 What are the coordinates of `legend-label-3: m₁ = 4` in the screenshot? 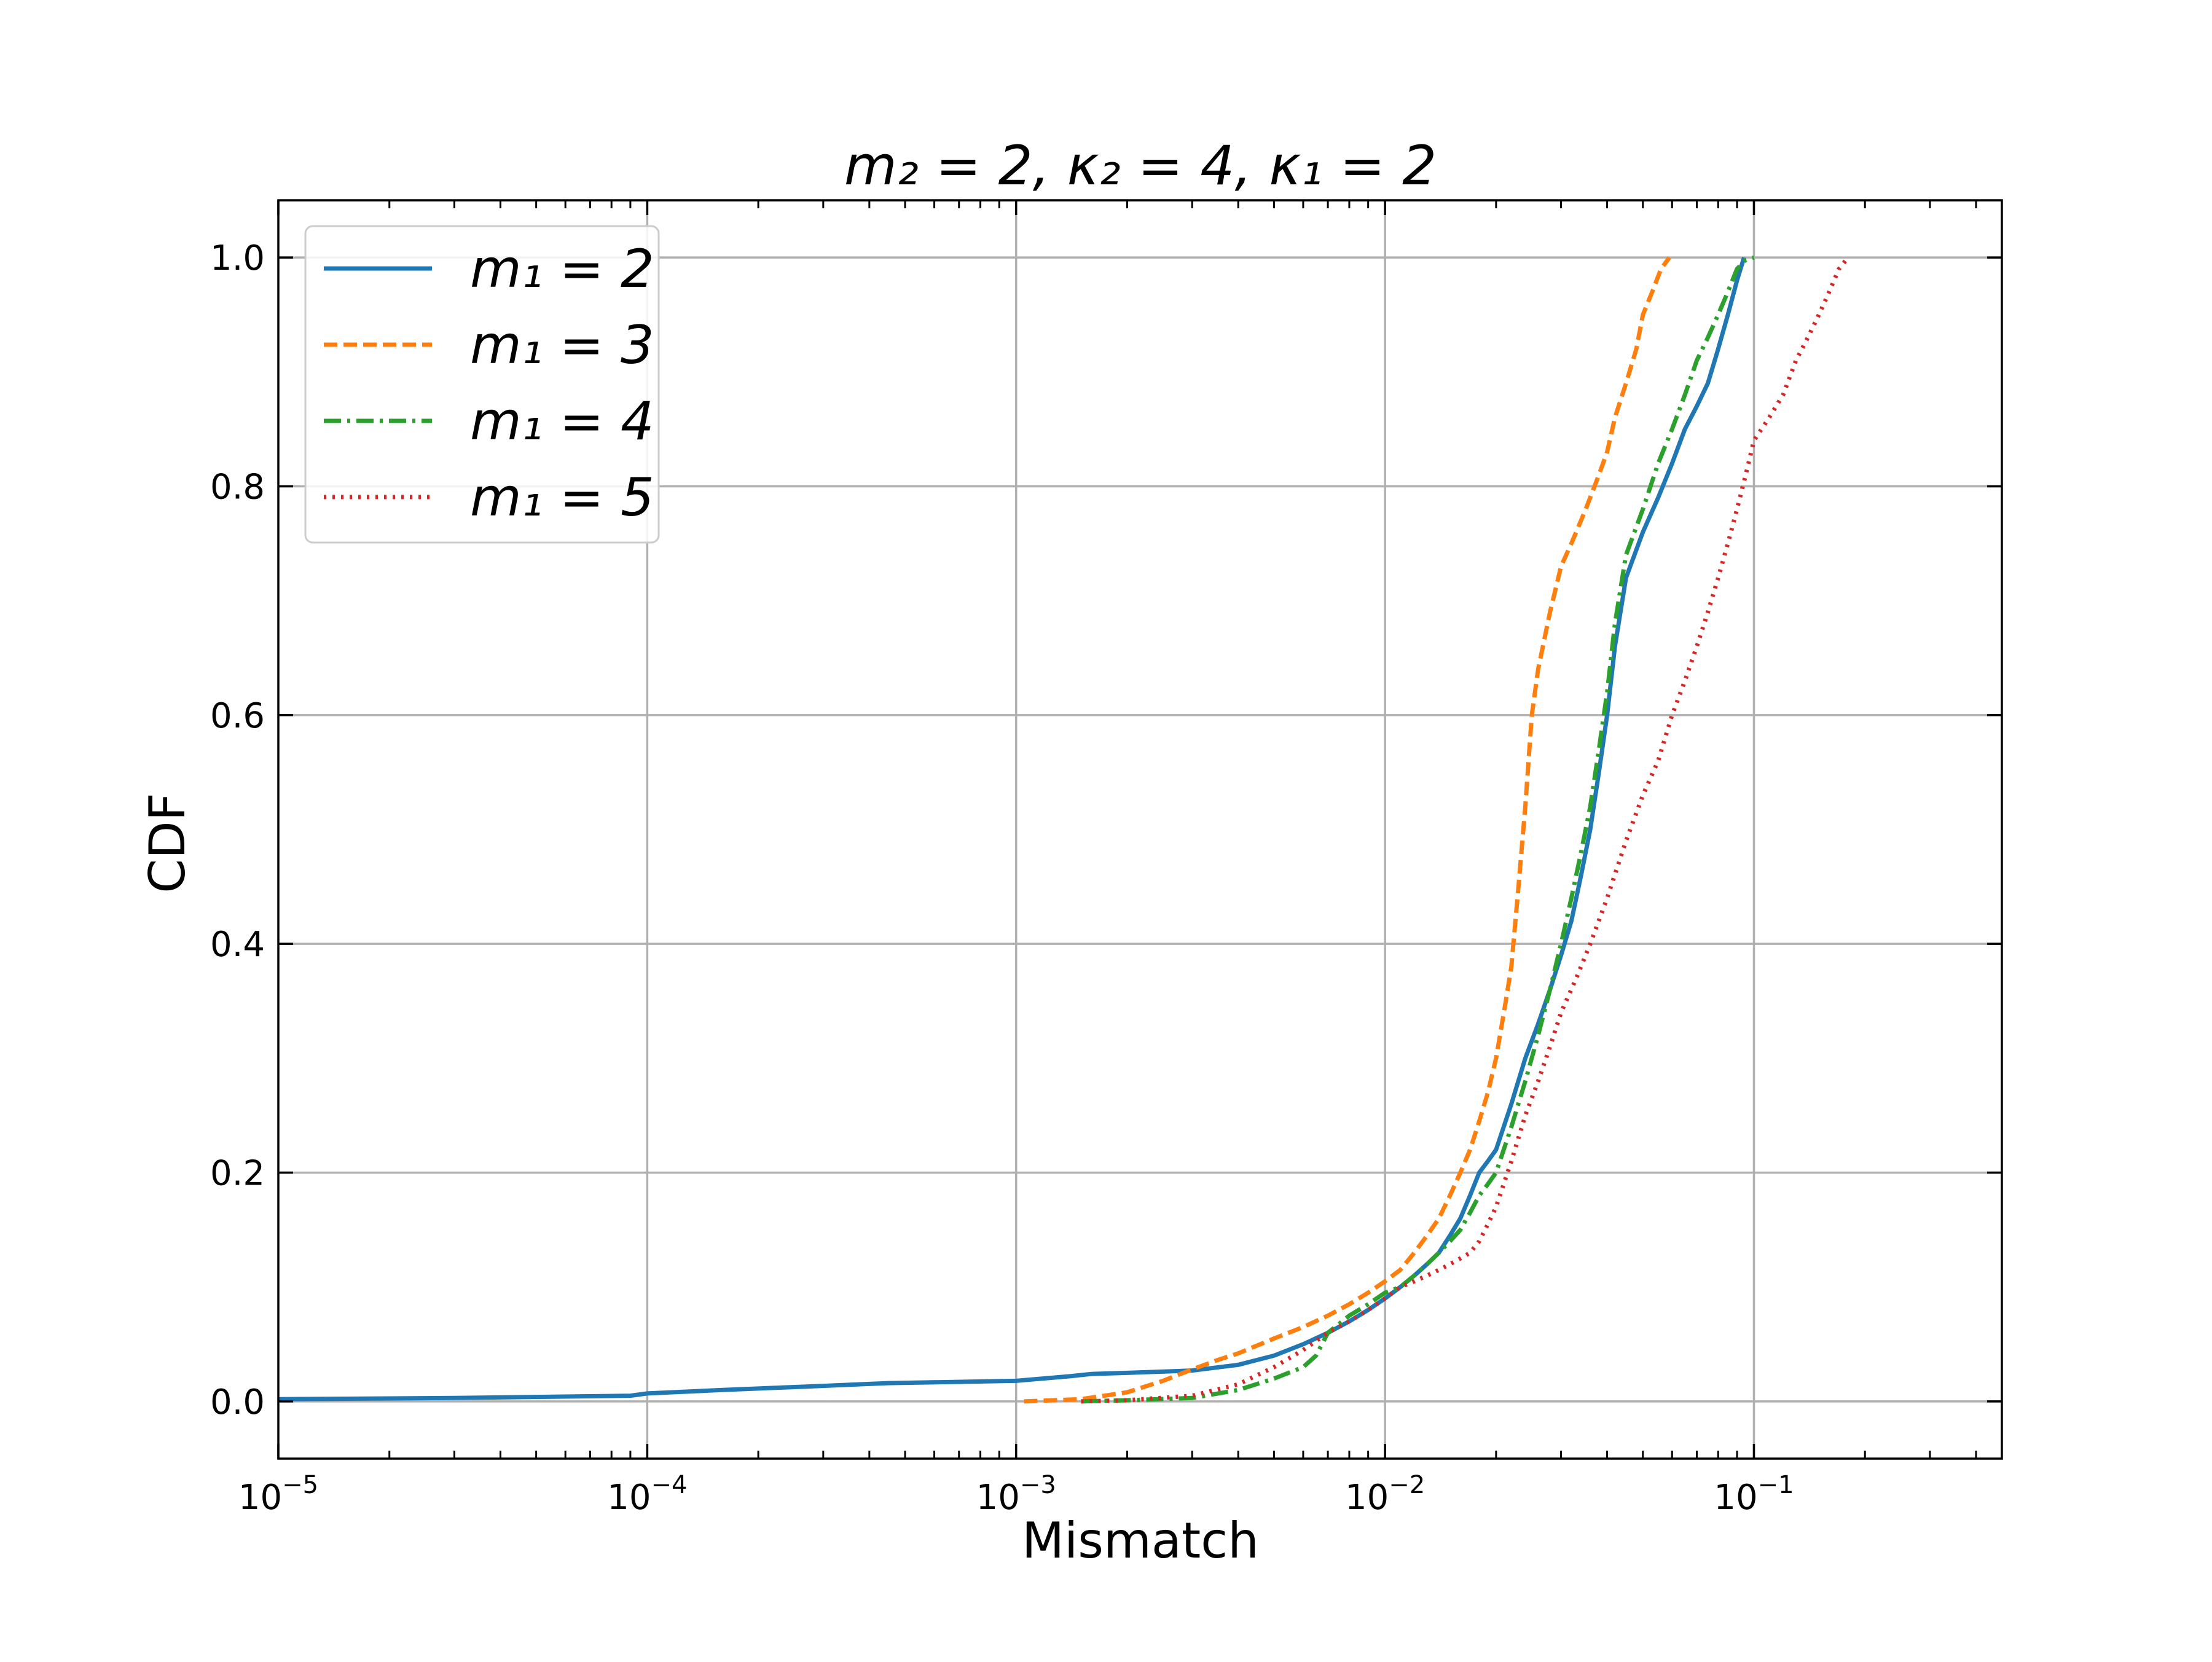 It's located at (562, 421).